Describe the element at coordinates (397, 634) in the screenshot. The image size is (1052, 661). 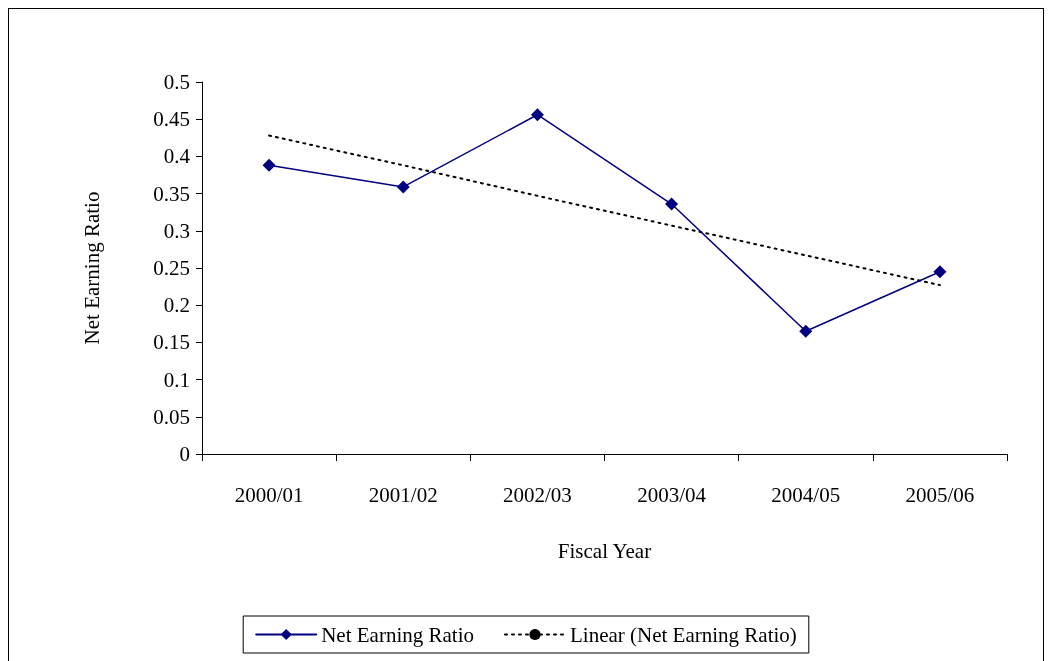
I see `legend-label: Net Earning Ratio` at that location.